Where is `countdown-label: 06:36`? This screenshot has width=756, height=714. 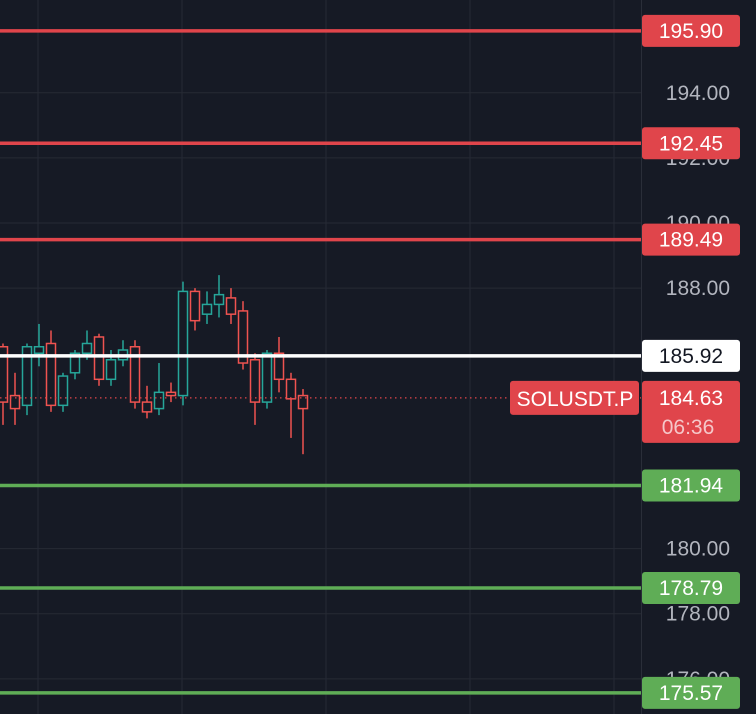 countdown-label: 06:36 is located at coordinates (688, 427).